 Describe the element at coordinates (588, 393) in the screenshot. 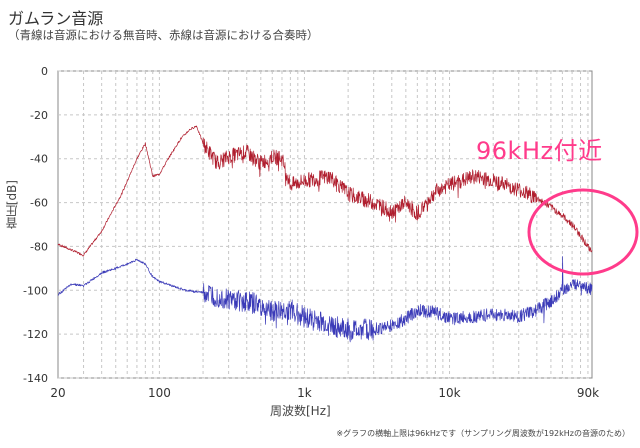

I see `x-tick-label: 90k` at that location.